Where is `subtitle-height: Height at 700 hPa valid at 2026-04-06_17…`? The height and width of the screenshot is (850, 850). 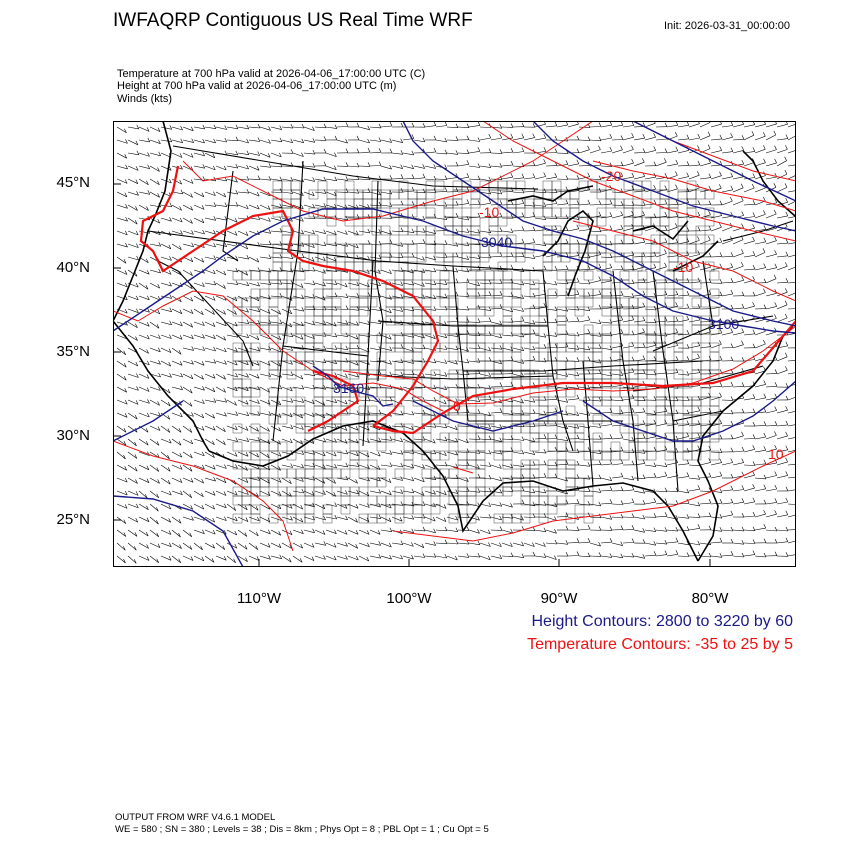 subtitle-height: Height at 700 hPa valid at 2026-04-06_17… is located at coordinates (257, 86).